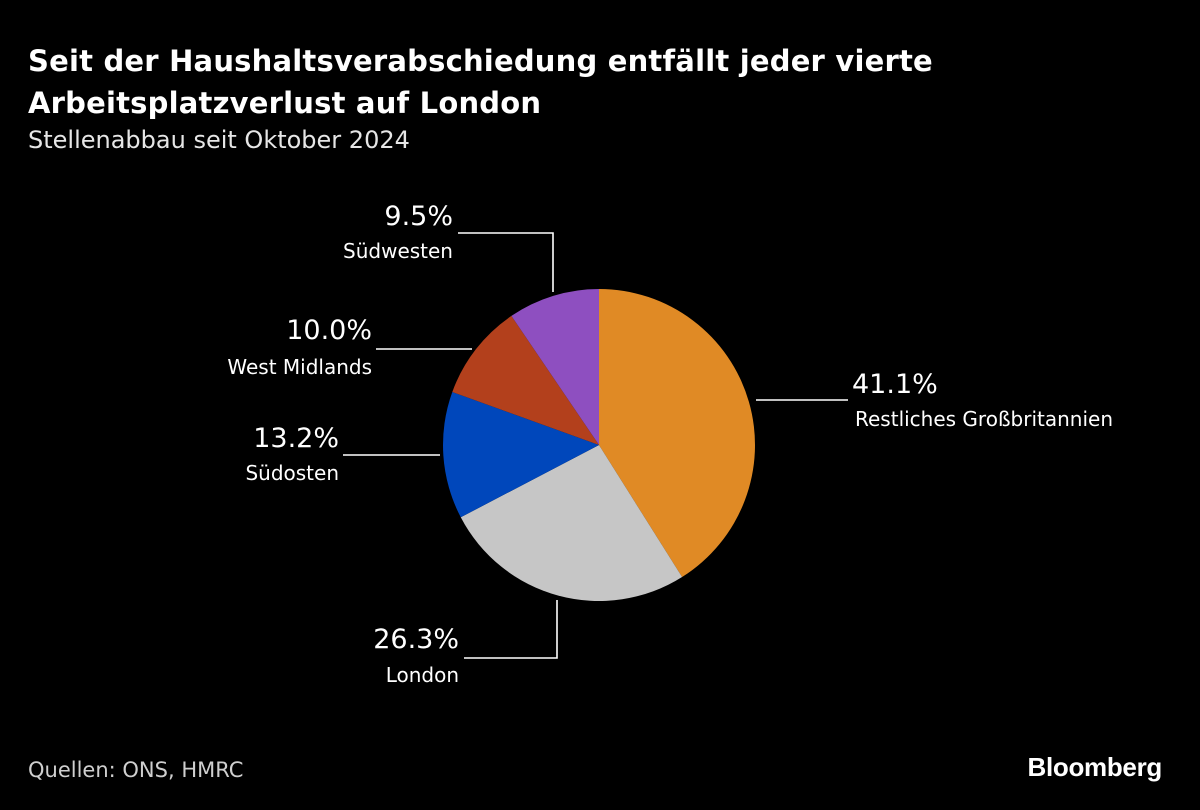 This screenshot has height=810, width=1200. I want to click on category-label-suedwesten: Südwesten, so click(398, 251).